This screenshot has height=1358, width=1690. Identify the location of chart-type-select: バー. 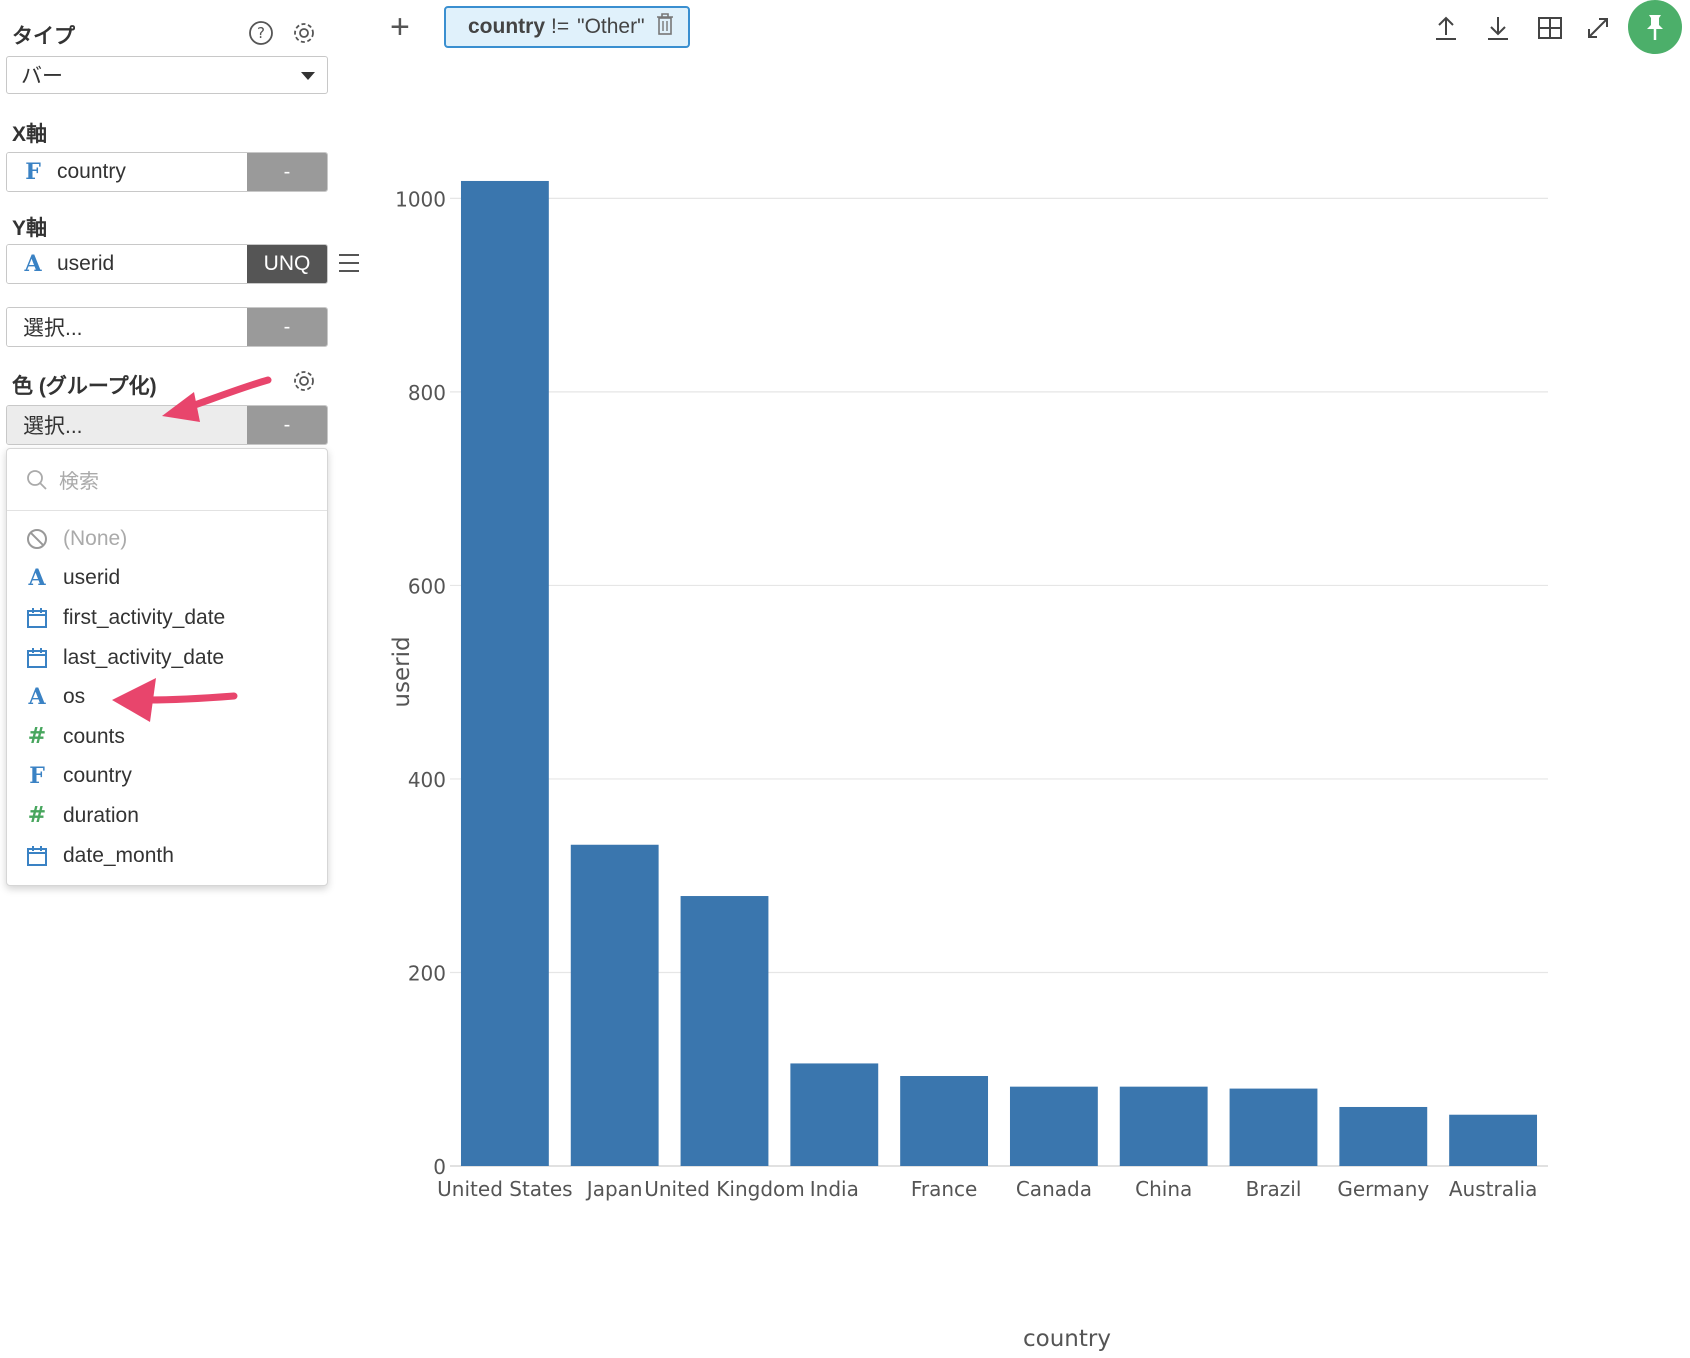
(167, 75).